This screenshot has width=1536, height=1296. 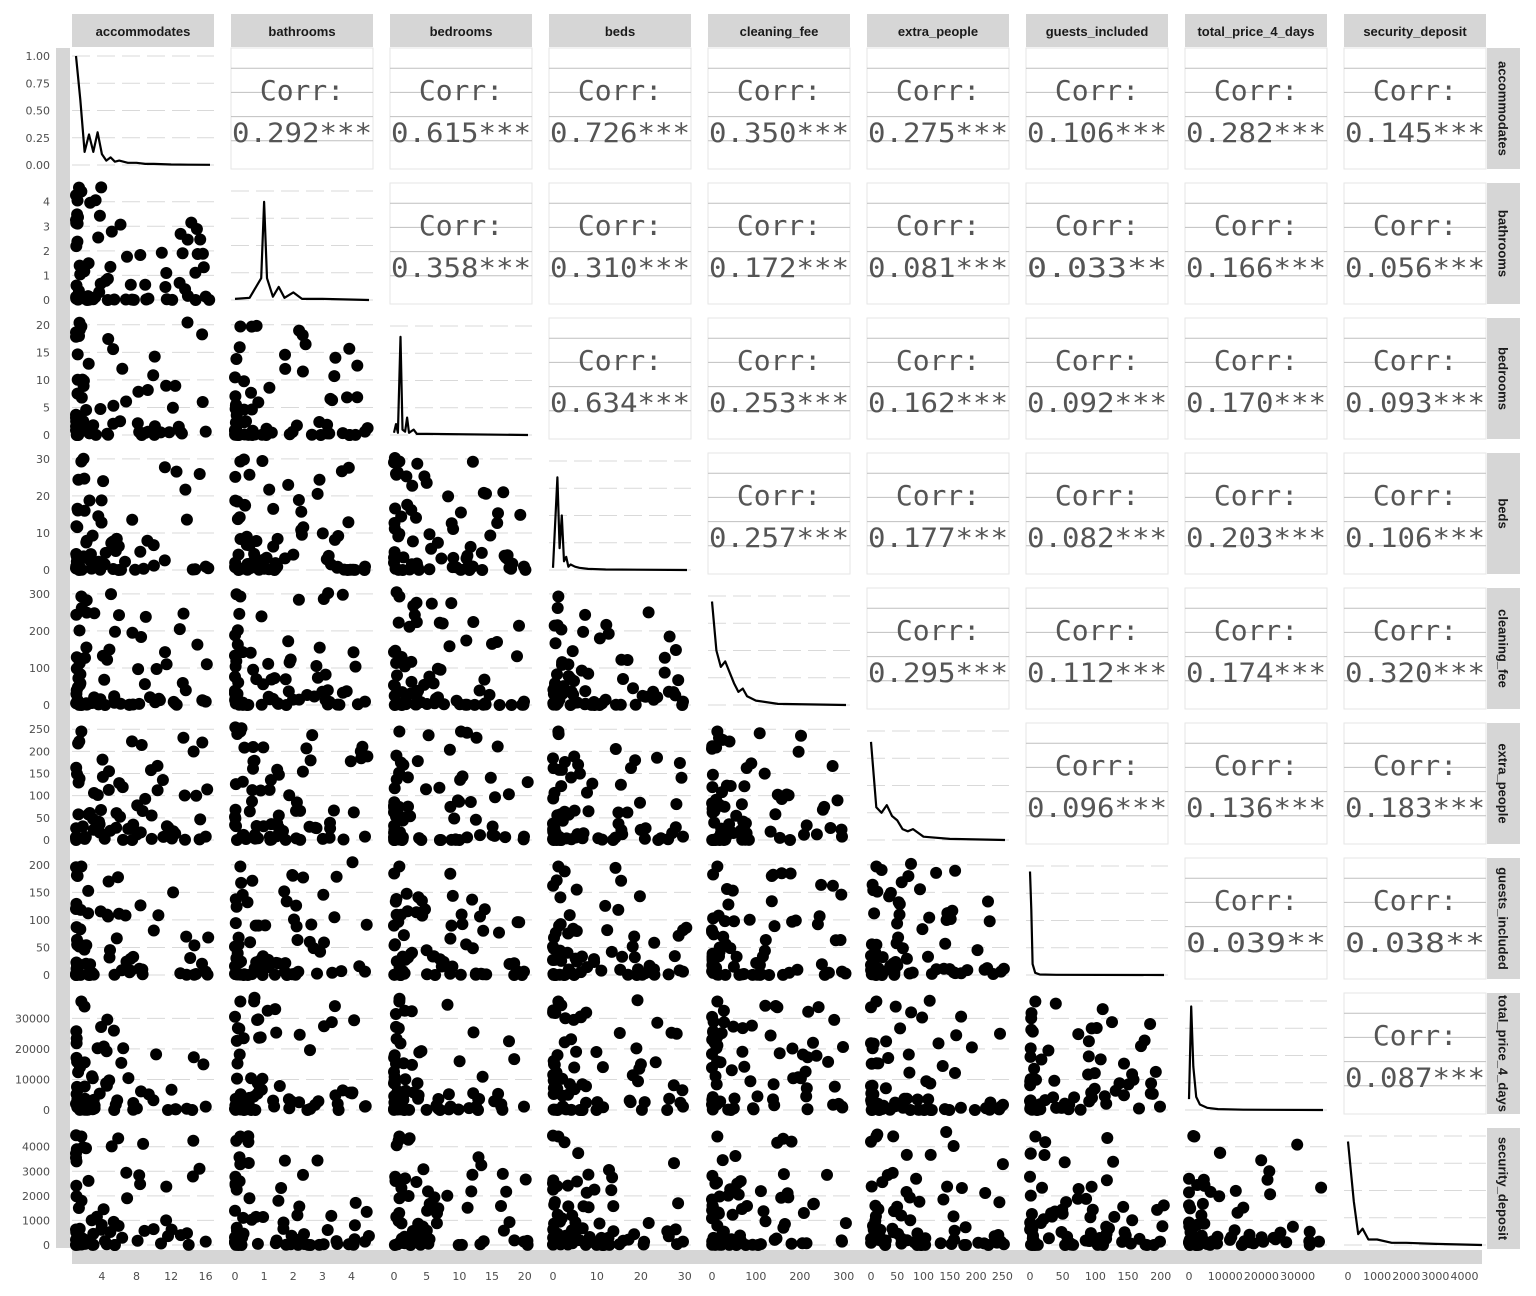 What do you see at coordinates (1255, 1058) in the screenshot?
I see `density-curve` at bounding box center [1255, 1058].